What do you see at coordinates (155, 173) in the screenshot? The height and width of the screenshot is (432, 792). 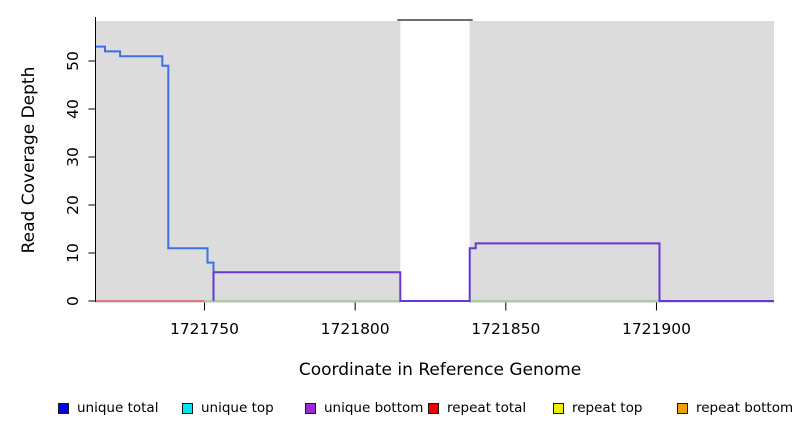 I see `series-unique-total` at bounding box center [155, 173].